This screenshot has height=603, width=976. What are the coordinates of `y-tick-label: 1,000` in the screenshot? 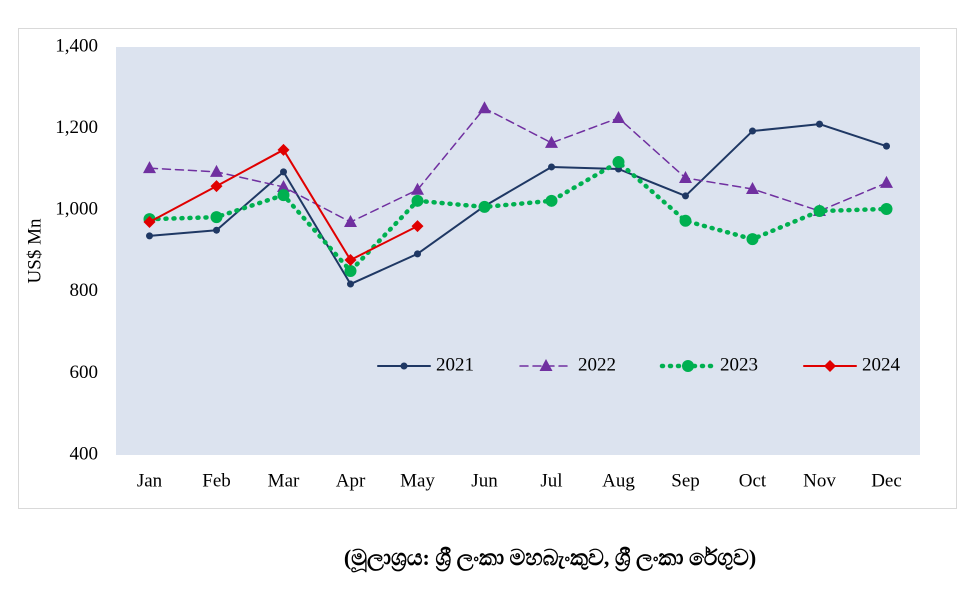 It's located at (76, 209).